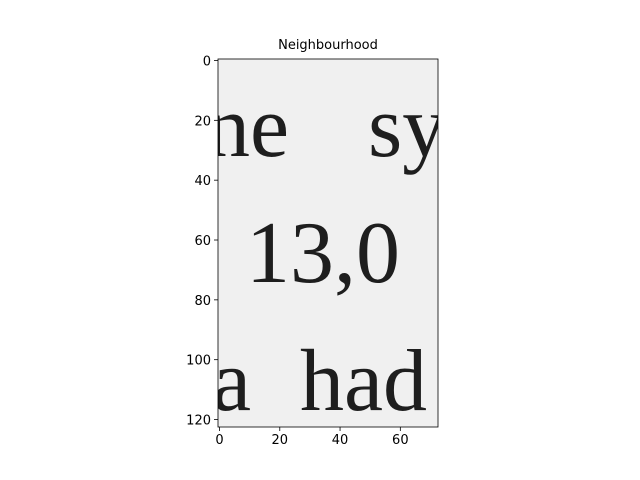 The height and width of the screenshot is (480, 640). What do you see at coordinates (247, 127) in the screenshot?
I see `image-word: ne` at bounding box center [247, 127].